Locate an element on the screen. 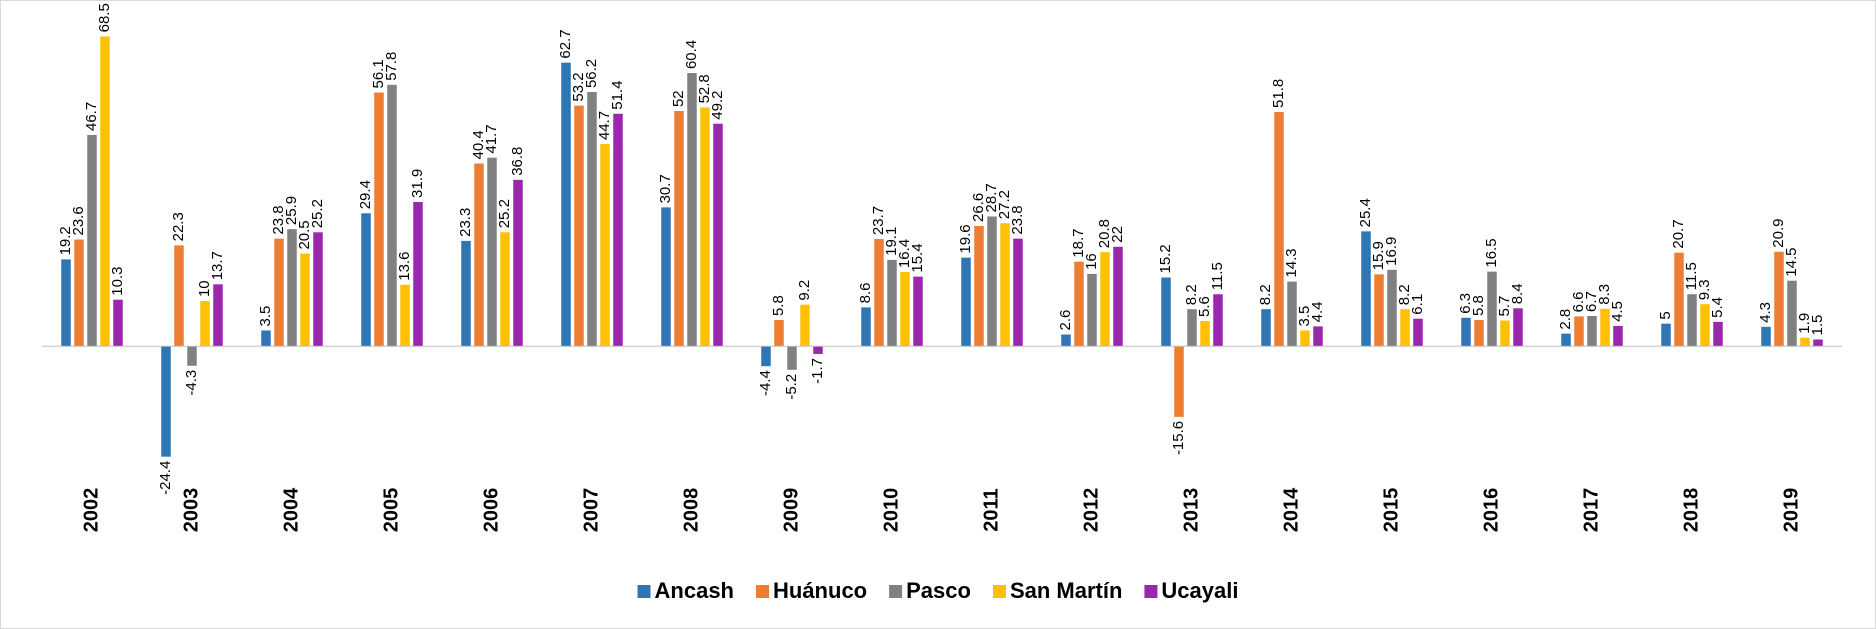  data-label: 13.6 is located at coordinates (404, 266).